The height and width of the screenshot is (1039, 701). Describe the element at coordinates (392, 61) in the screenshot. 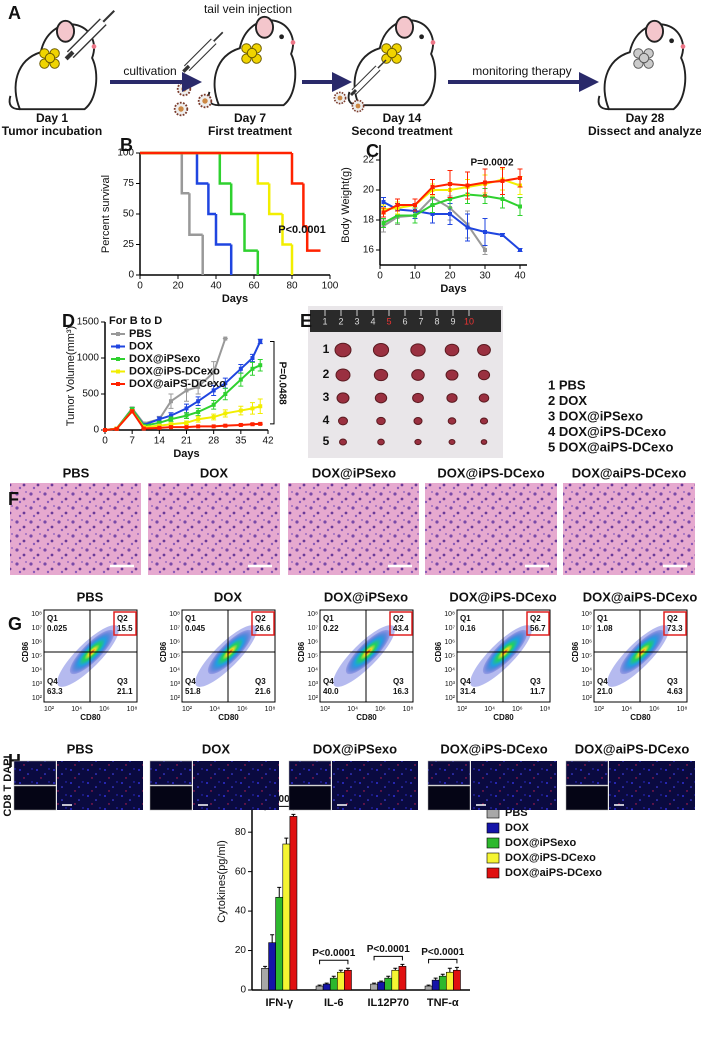

I see `mouse` at that location.